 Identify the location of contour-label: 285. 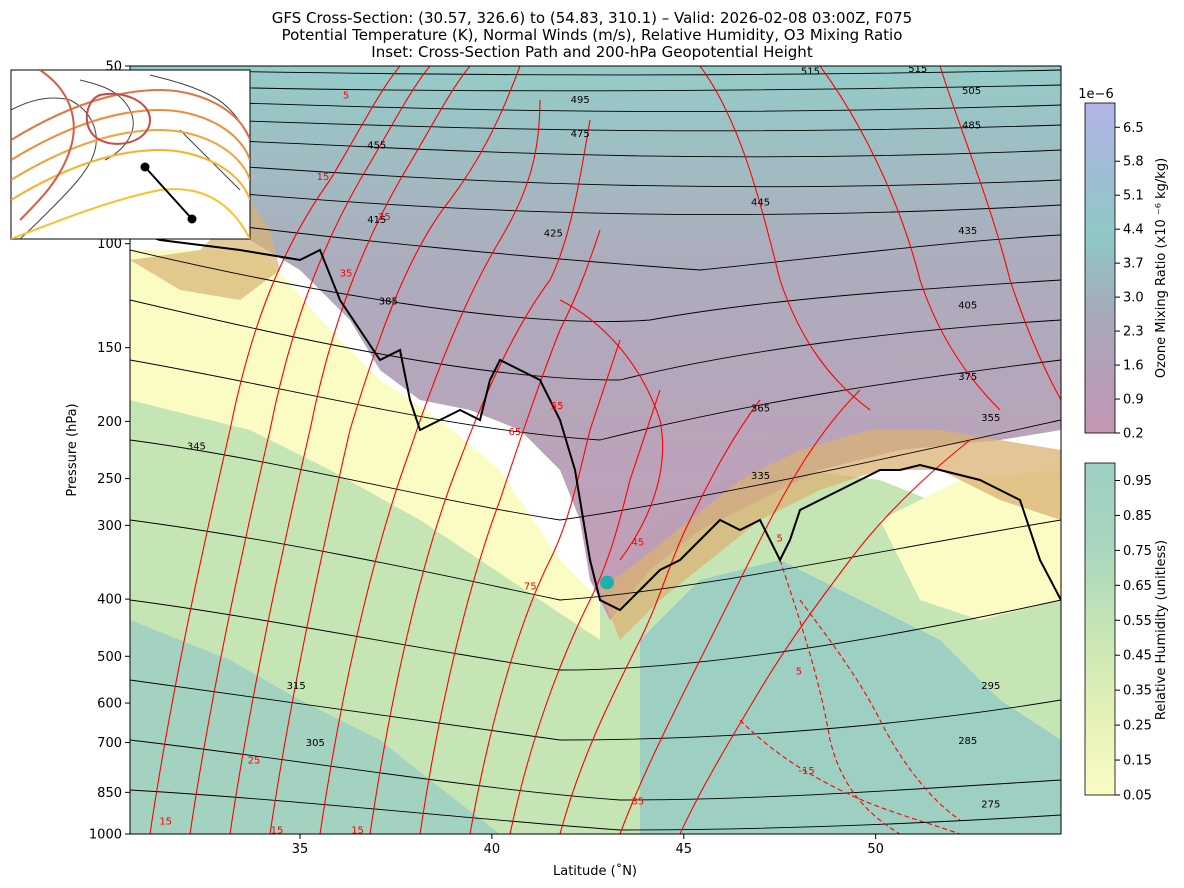
(967, 741).